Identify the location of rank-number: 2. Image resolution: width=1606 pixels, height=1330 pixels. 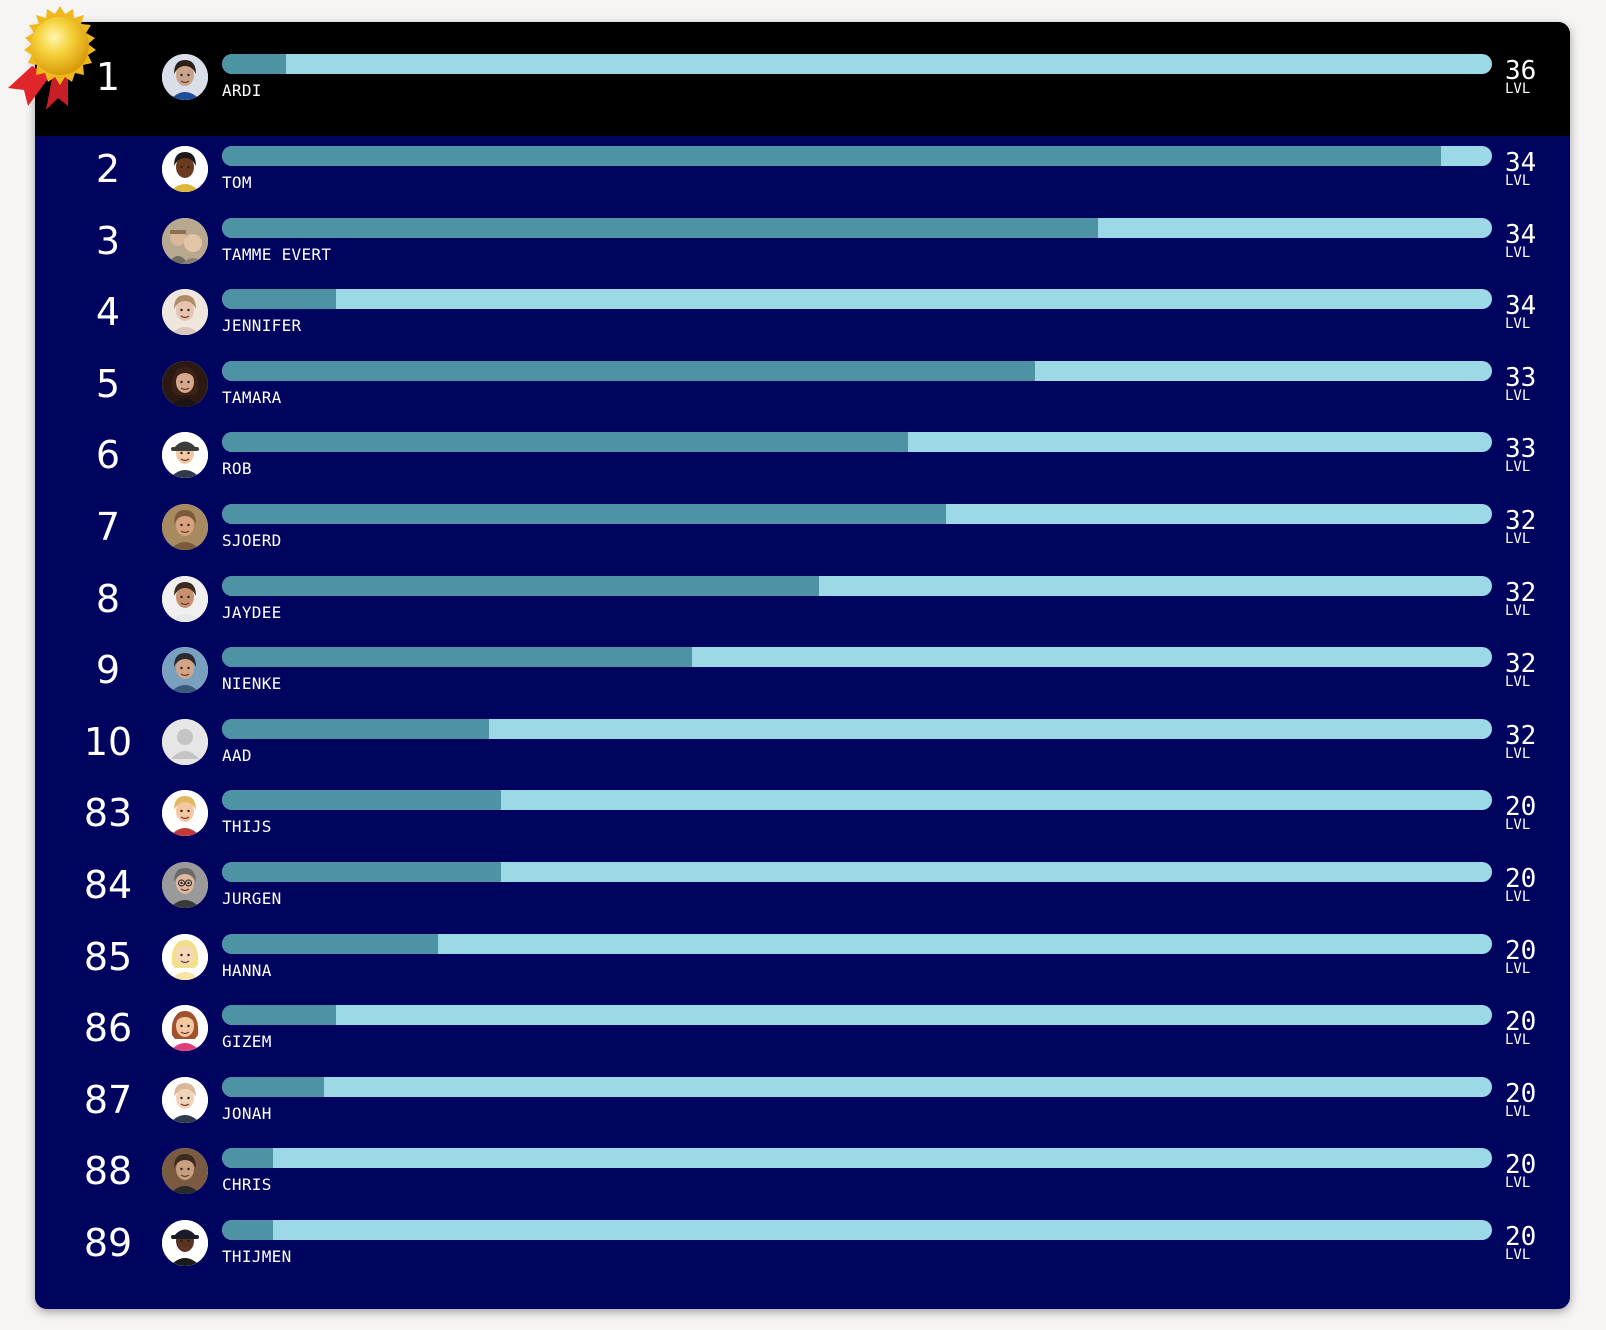
(108, 169).